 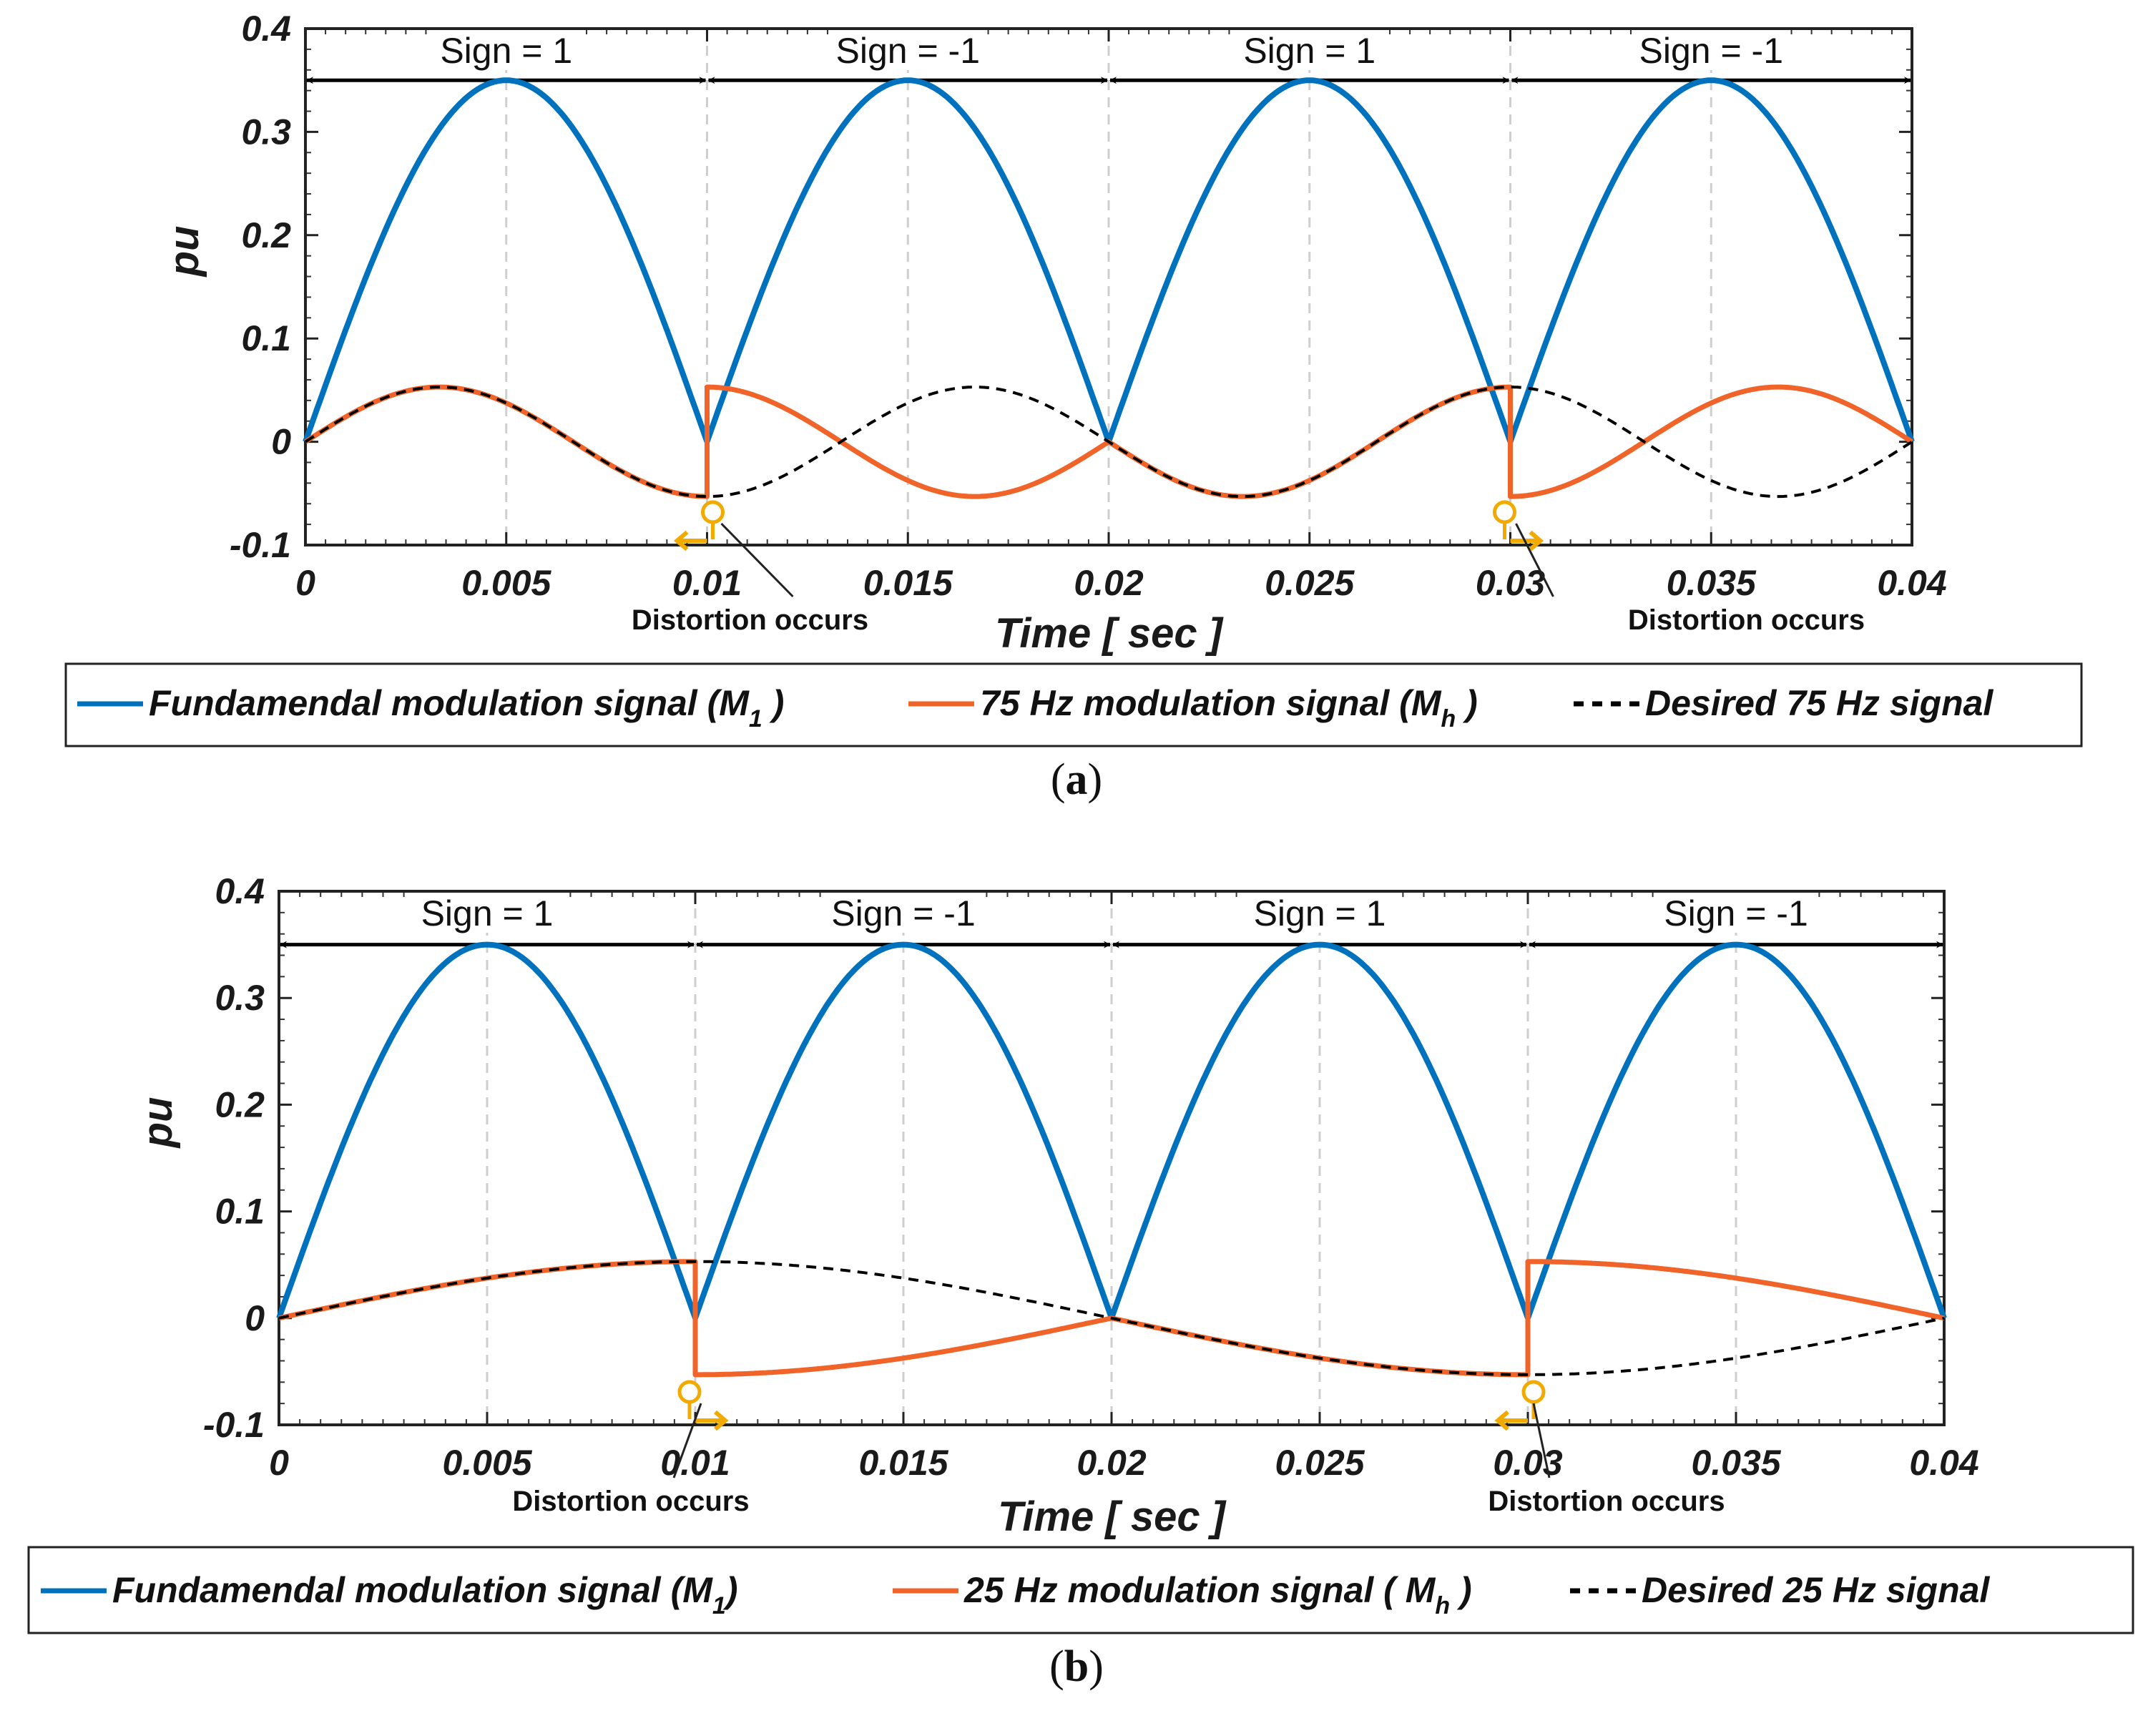 I want to click on panel-caption: (a), so click(x=1076, y=780).